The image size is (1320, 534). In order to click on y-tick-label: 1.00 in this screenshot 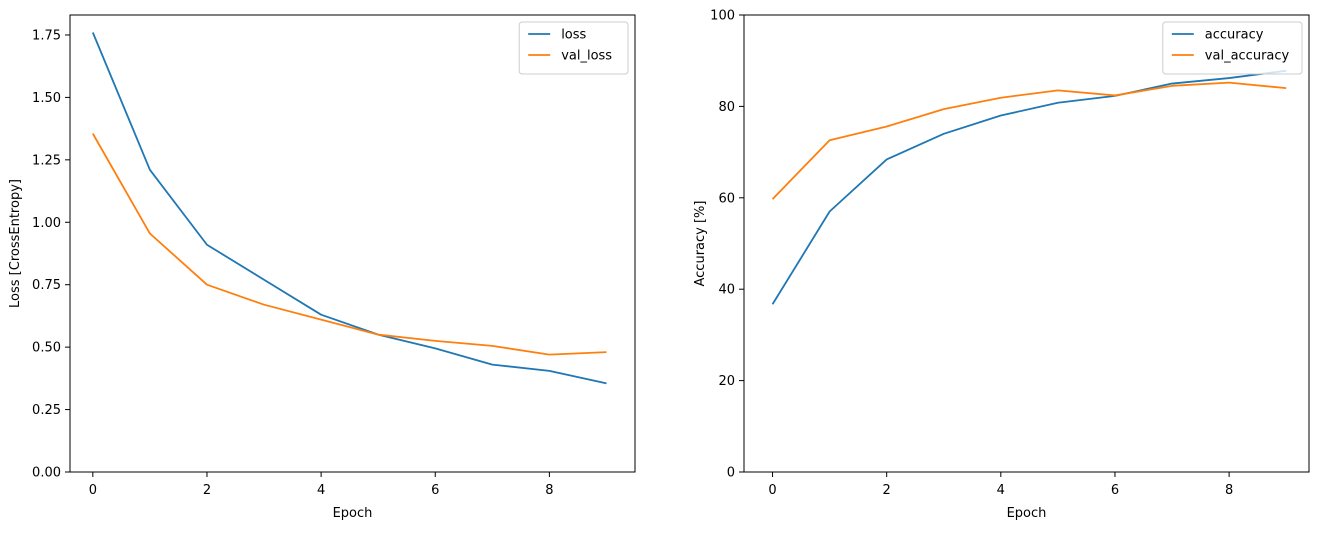, I will do `click(46, 223)`.